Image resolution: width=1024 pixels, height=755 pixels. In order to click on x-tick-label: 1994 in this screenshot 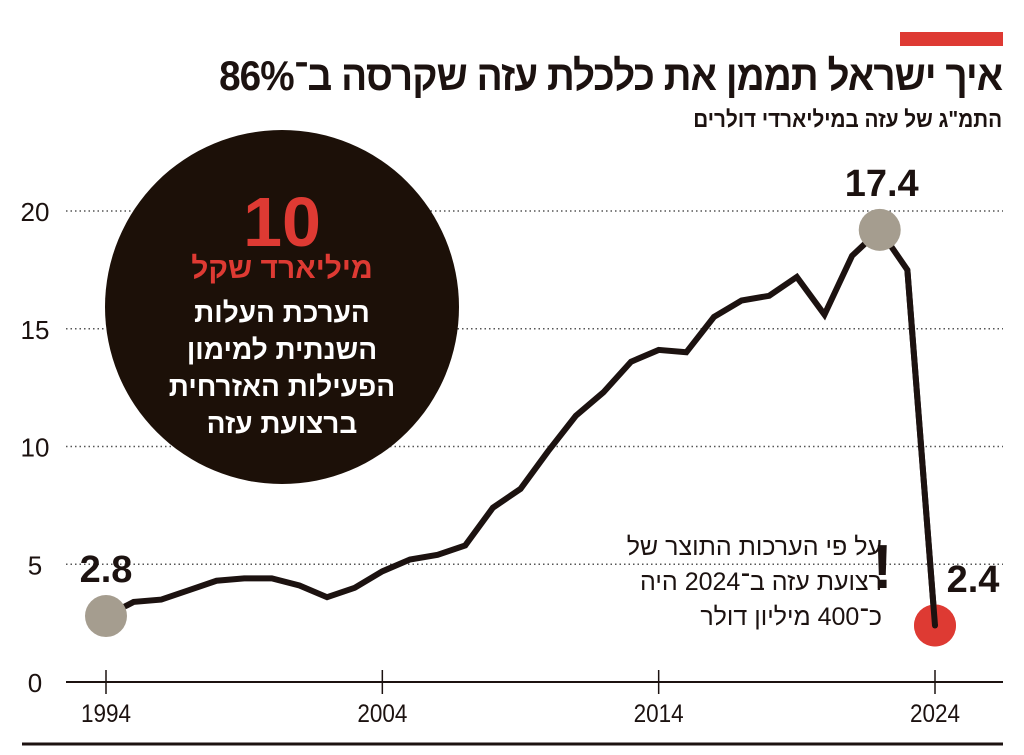, I will do `click(106, 714)`.